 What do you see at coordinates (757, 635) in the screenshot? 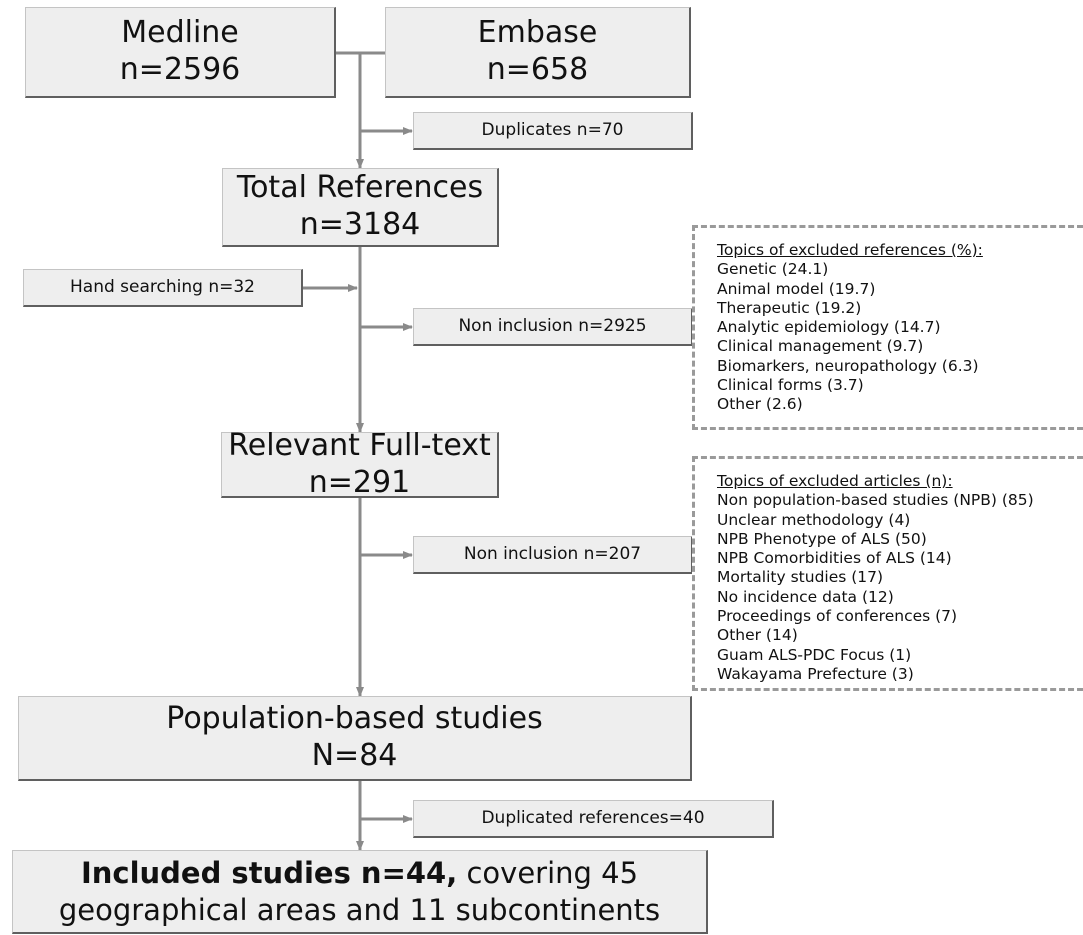
I see `list-item: Other (14)` at bounding box center [757, 635].